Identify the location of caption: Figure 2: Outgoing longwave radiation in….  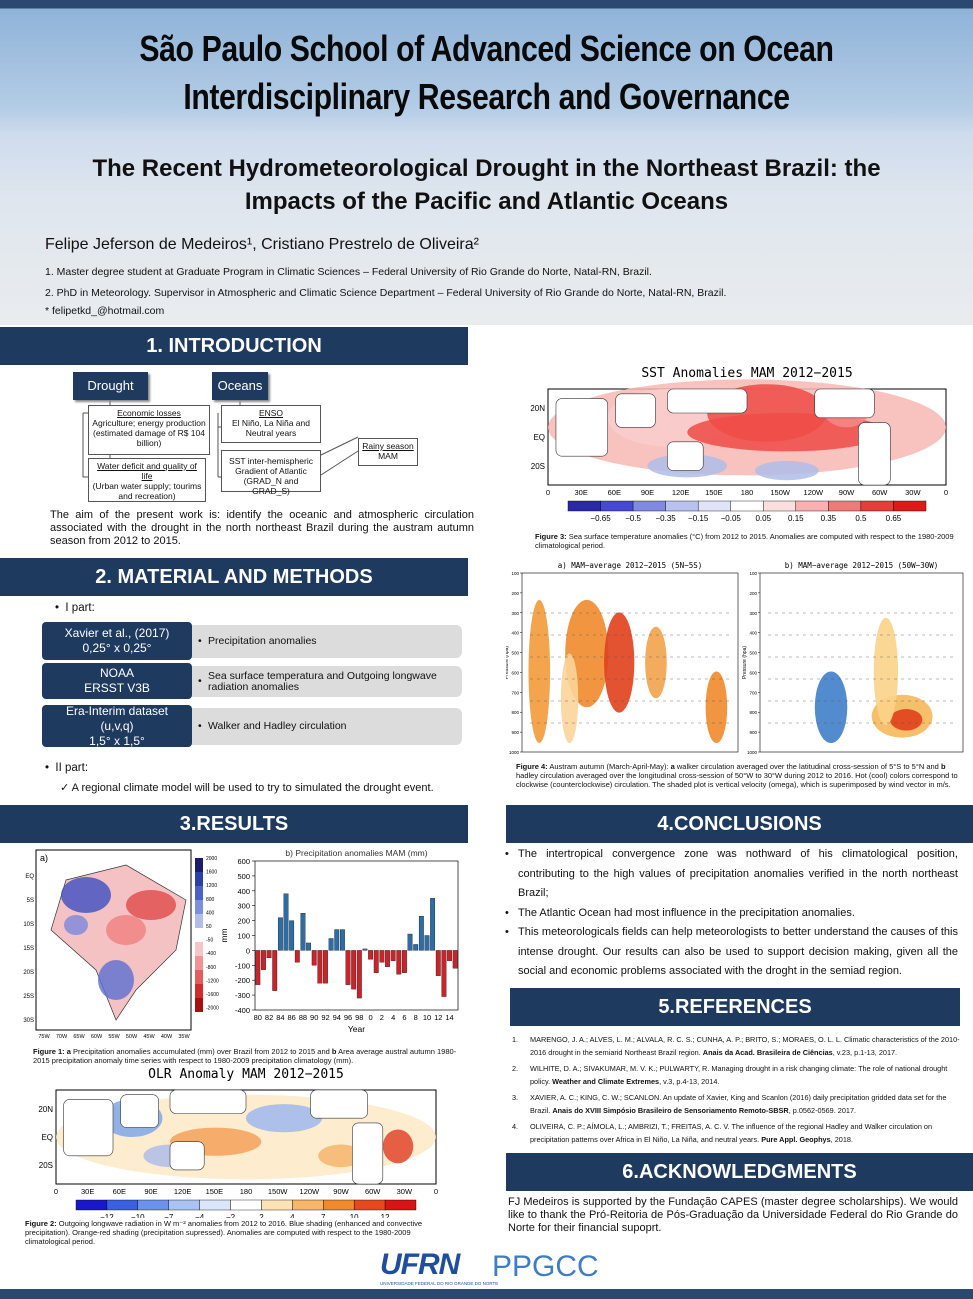
(235, 1232).